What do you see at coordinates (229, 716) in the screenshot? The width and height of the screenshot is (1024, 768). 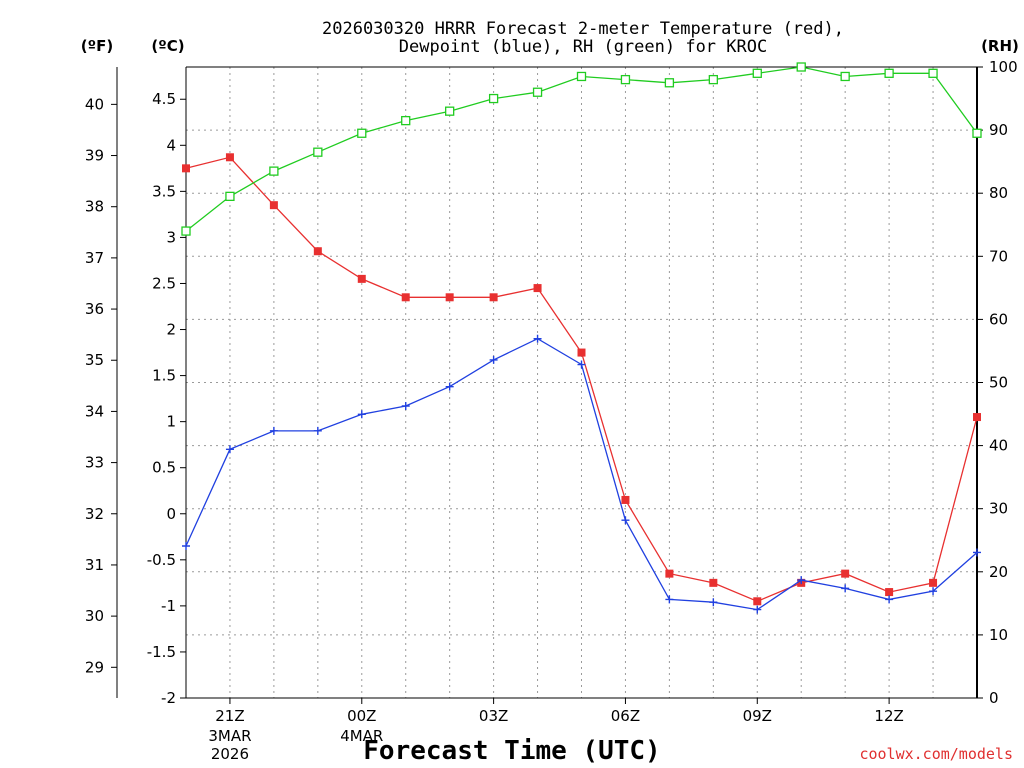 I see `x-tick-label: 21Z` at bounding box center [229, 716].